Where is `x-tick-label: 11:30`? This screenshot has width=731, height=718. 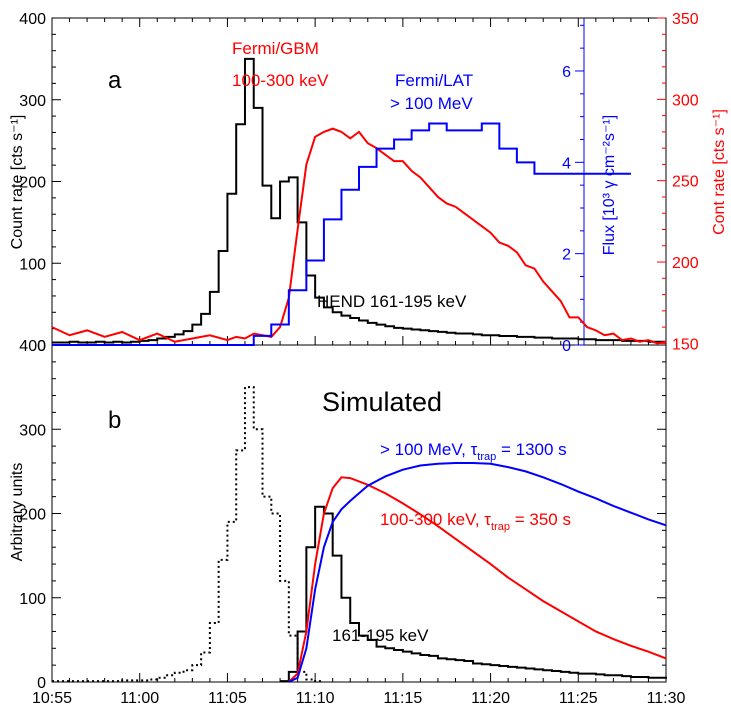
x-tick-label: 11:30 is located at coordinates (666, 698).